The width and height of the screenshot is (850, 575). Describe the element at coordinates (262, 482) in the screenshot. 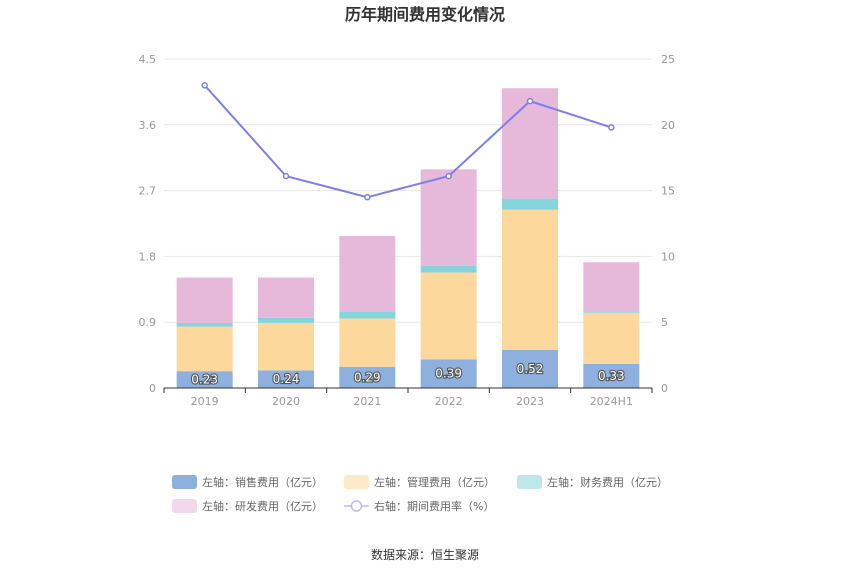

I see `legend-label: 左轴：销售费用（亿元）` at that location.